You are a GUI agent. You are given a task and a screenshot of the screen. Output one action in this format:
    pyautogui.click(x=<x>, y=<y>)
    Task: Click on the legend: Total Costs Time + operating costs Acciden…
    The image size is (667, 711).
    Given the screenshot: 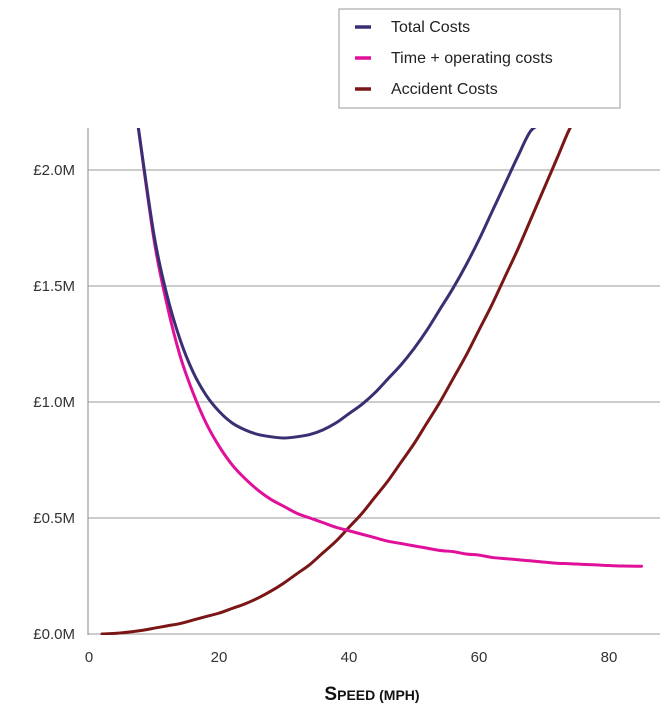 What is the action you would take?
    pyautogui.click(x=479, y=58)
    